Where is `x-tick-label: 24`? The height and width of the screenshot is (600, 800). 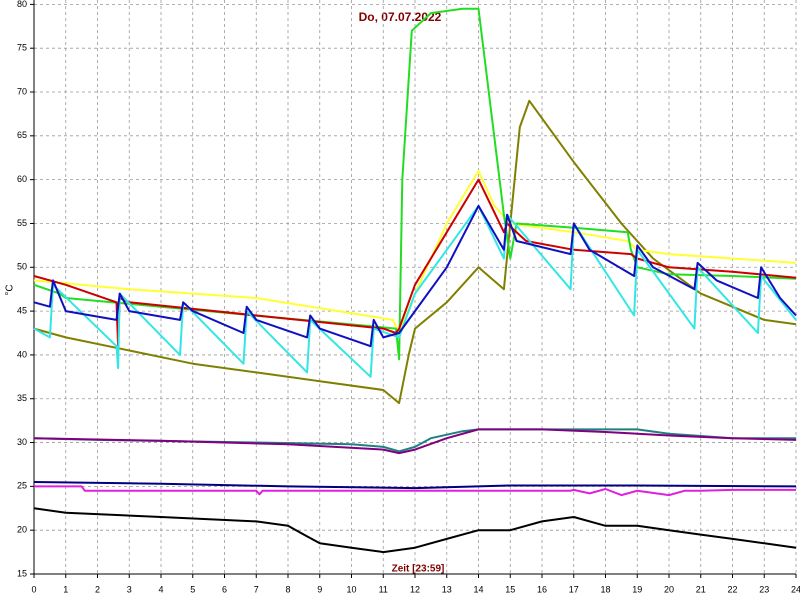 x-tick-label: 24 is located at coordinates (795, 589).